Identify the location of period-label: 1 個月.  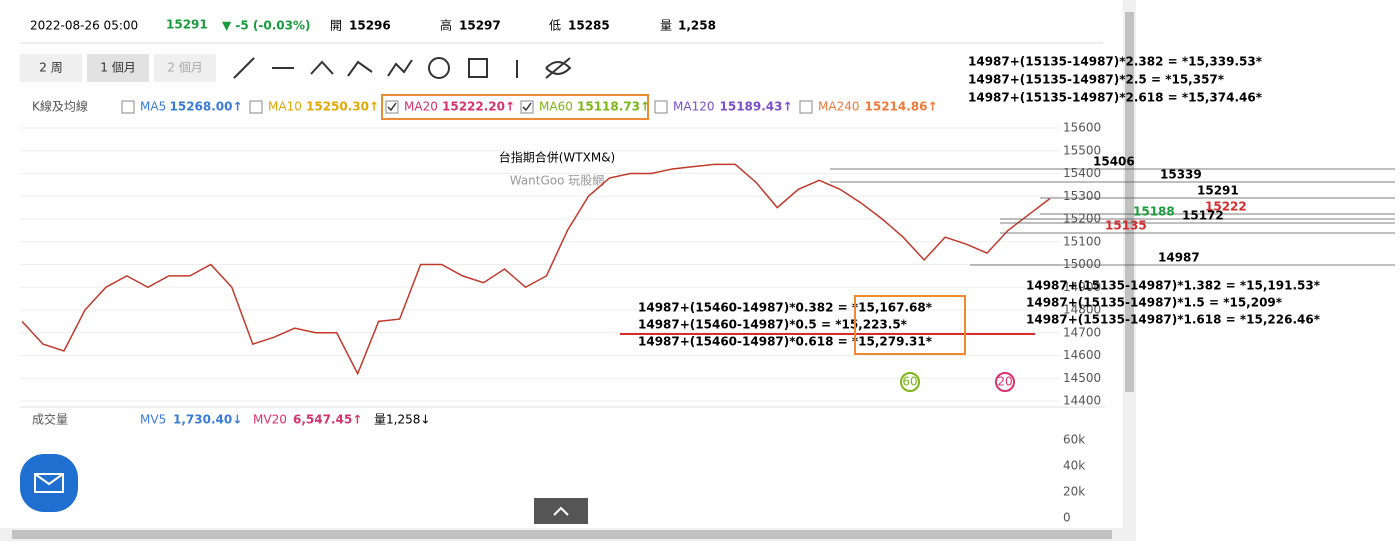
(117, 68).